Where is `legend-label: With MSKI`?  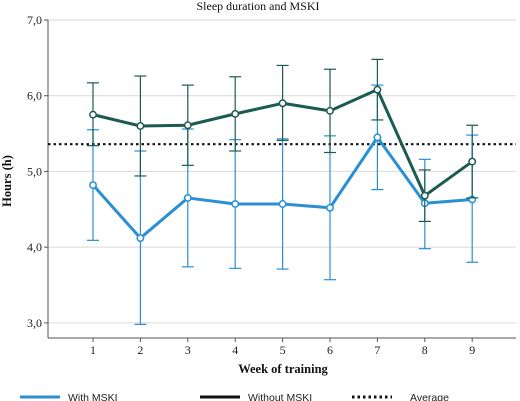
legend-label: With MSKI is located at coordinates (93, 396).